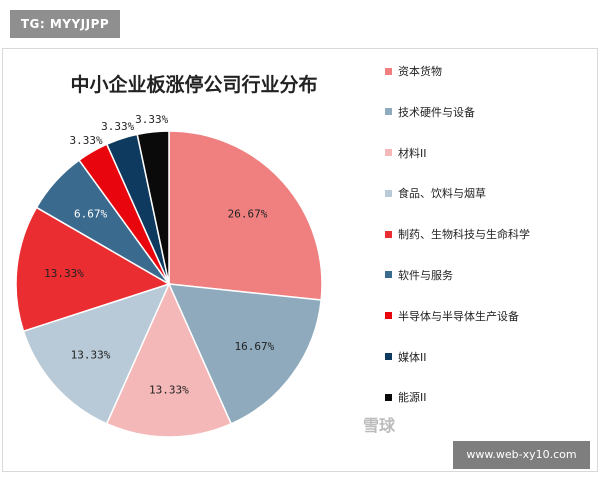  Describe the element at coordinates (487, 71) in the screenshot. I see `legend-item-1: 资本货物` at that location.